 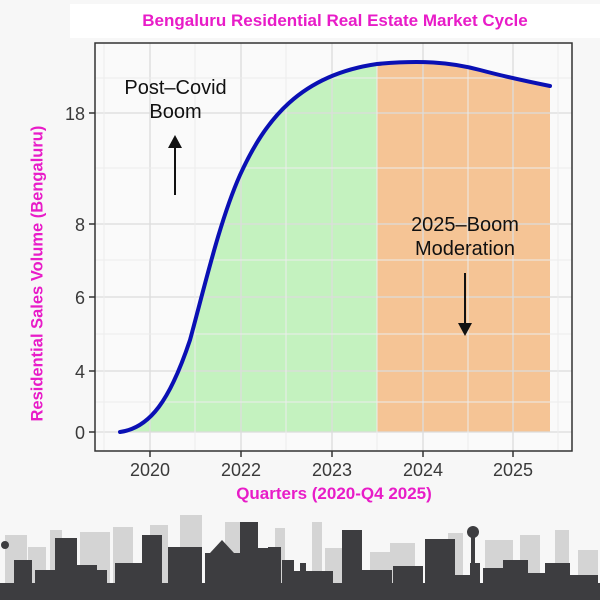 I want to click on y-tick-18: 18, so click(x=75, y=114).